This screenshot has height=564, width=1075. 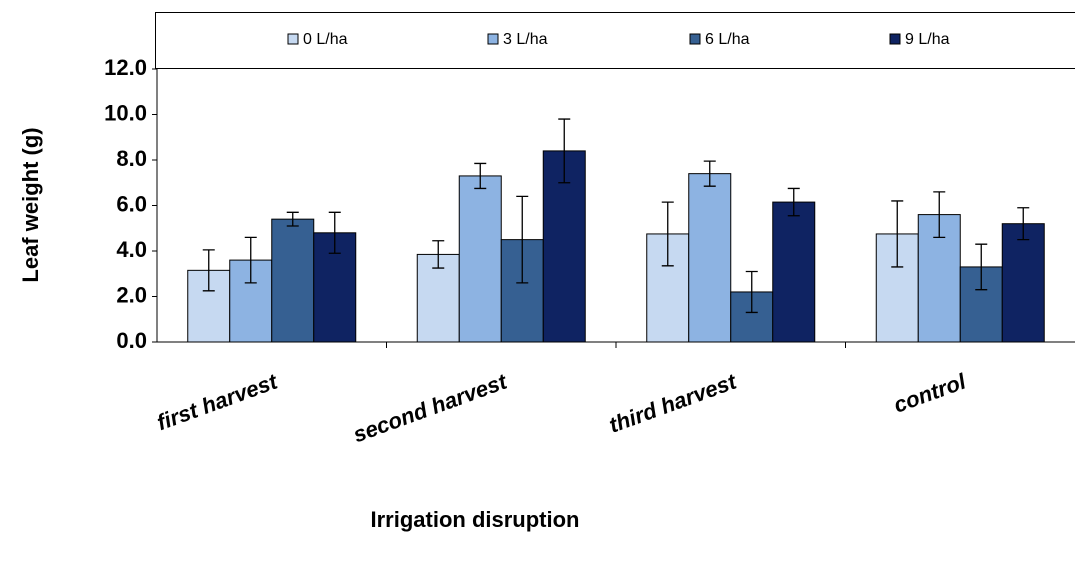 I want to click on y-tick-label: 0.0, so click(x=131, y=340).